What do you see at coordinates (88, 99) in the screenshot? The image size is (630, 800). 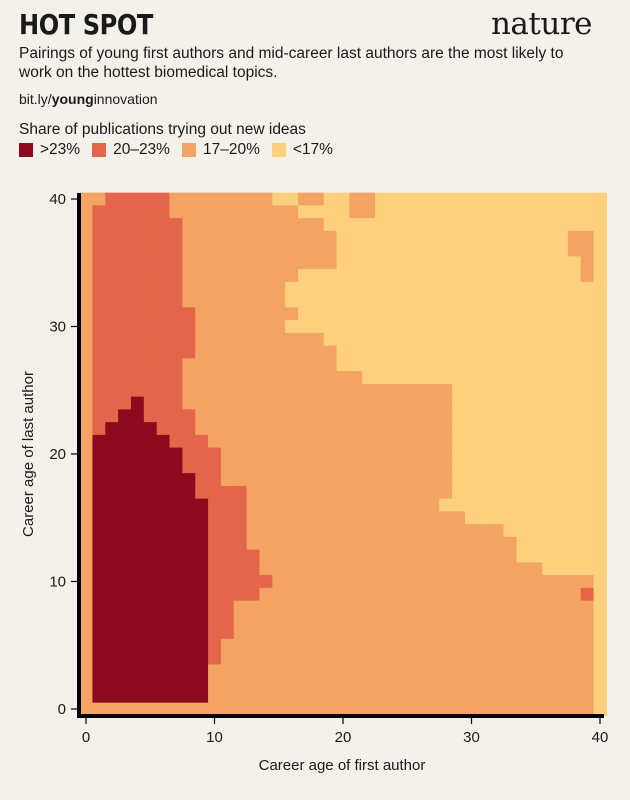 I see `source-link: bit.ly/younginnovation` at bounding box center [88, 99].